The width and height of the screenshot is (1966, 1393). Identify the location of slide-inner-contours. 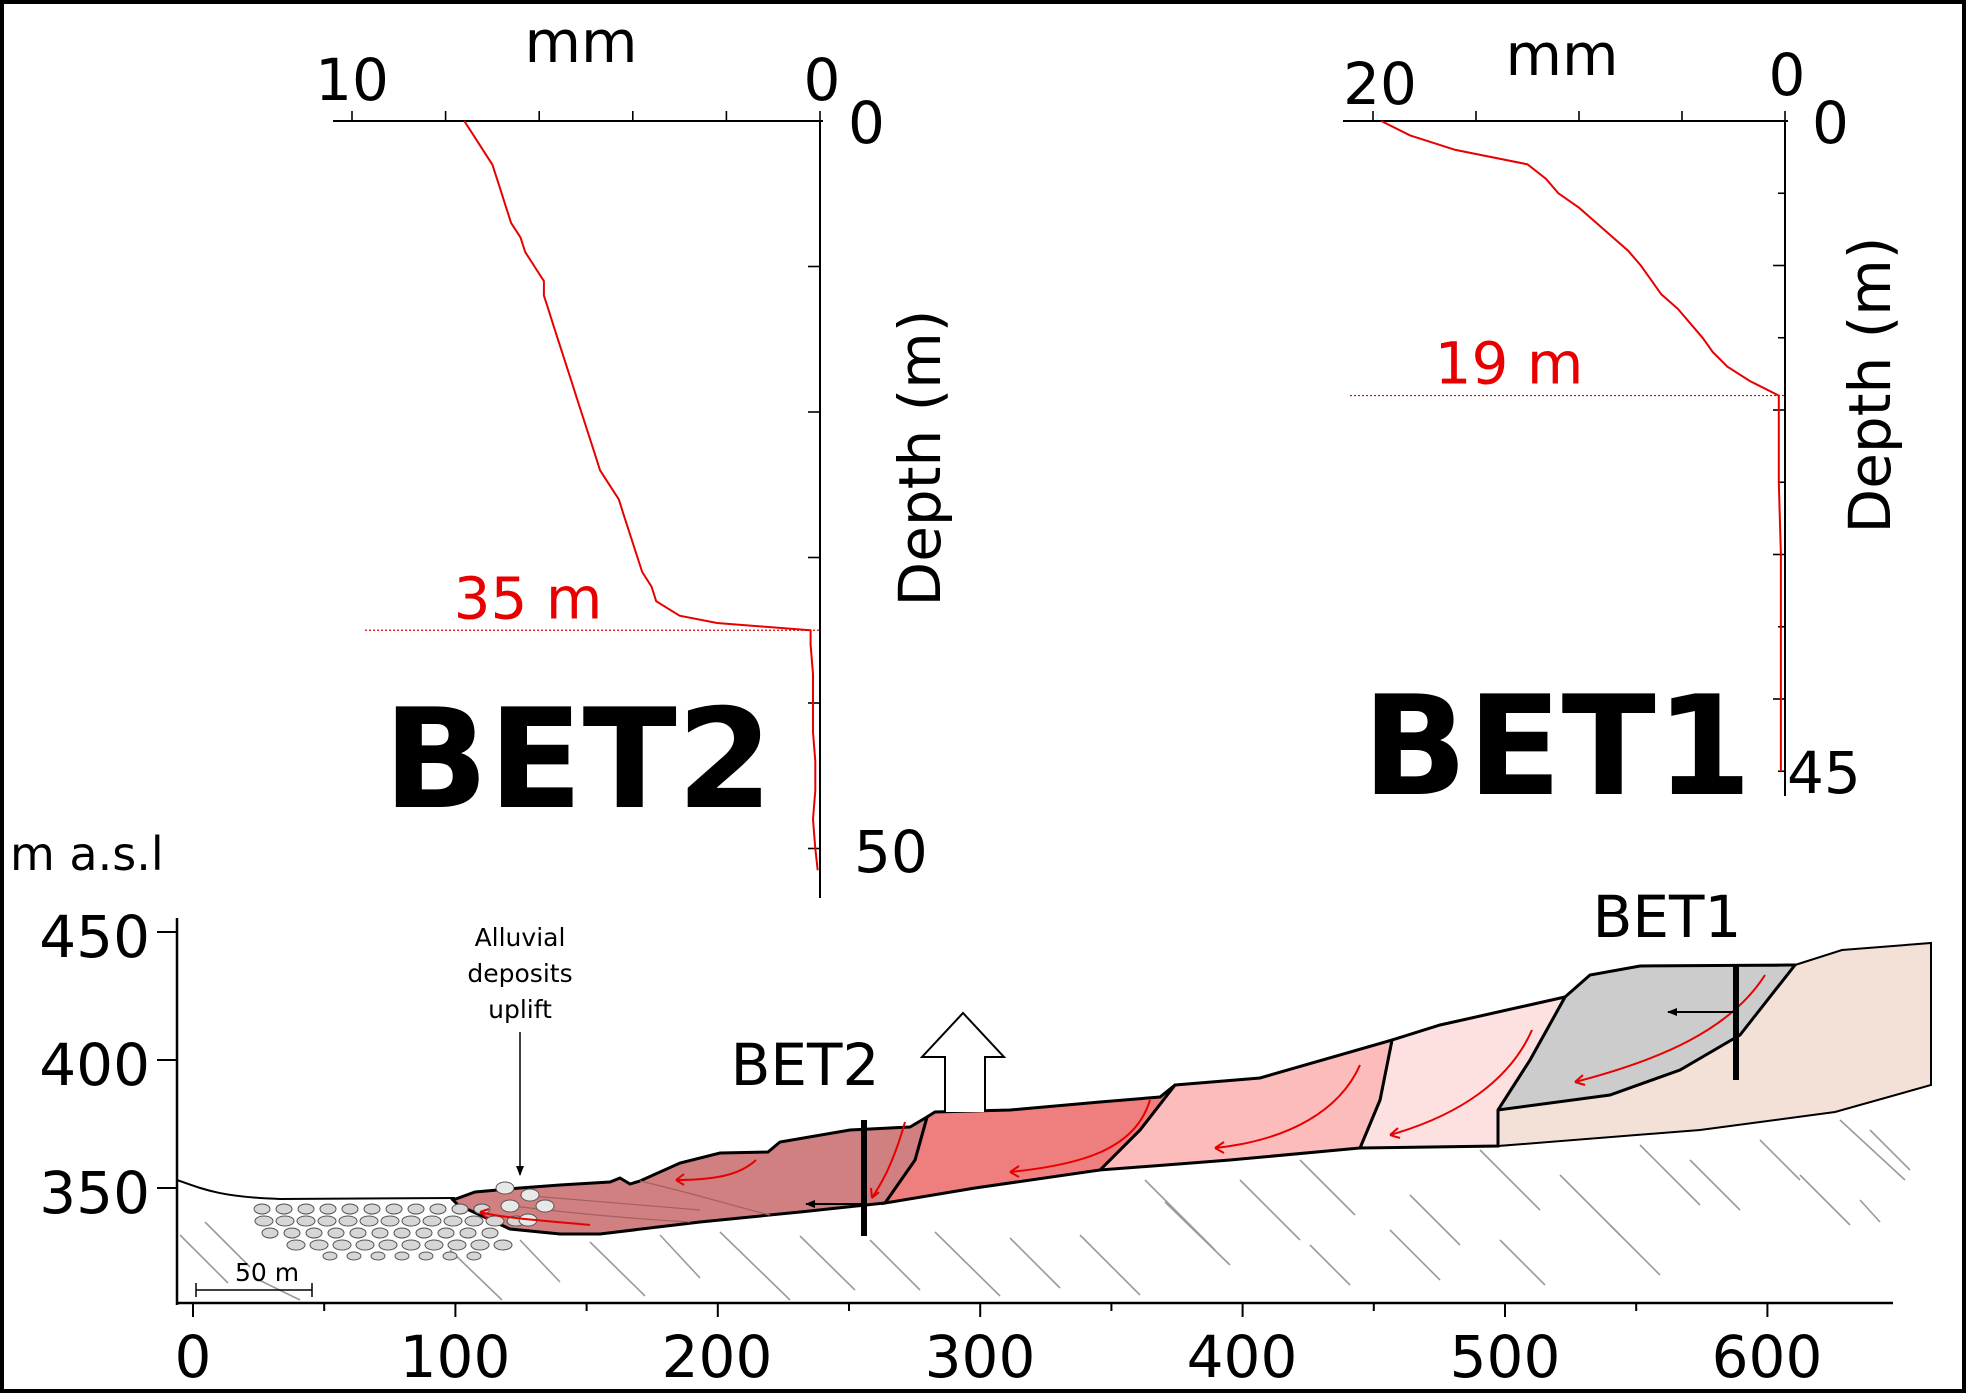
(637, 1201).